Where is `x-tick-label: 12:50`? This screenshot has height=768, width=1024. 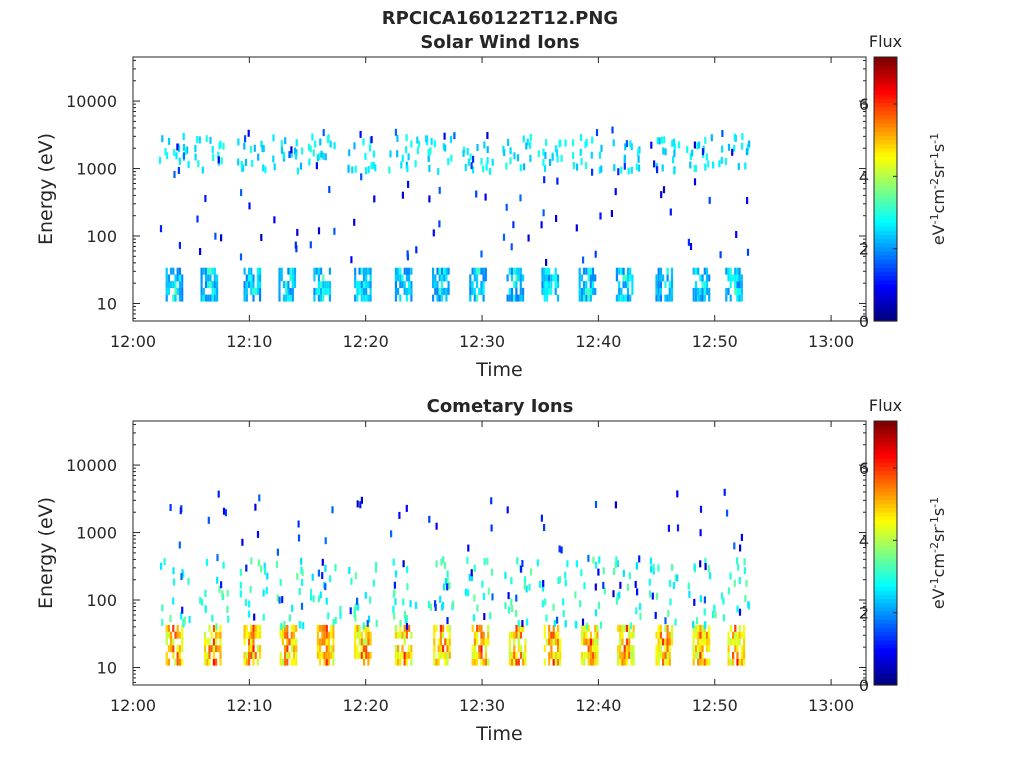 x-tick-label: 12:50 is located at coordinates (715, 705).